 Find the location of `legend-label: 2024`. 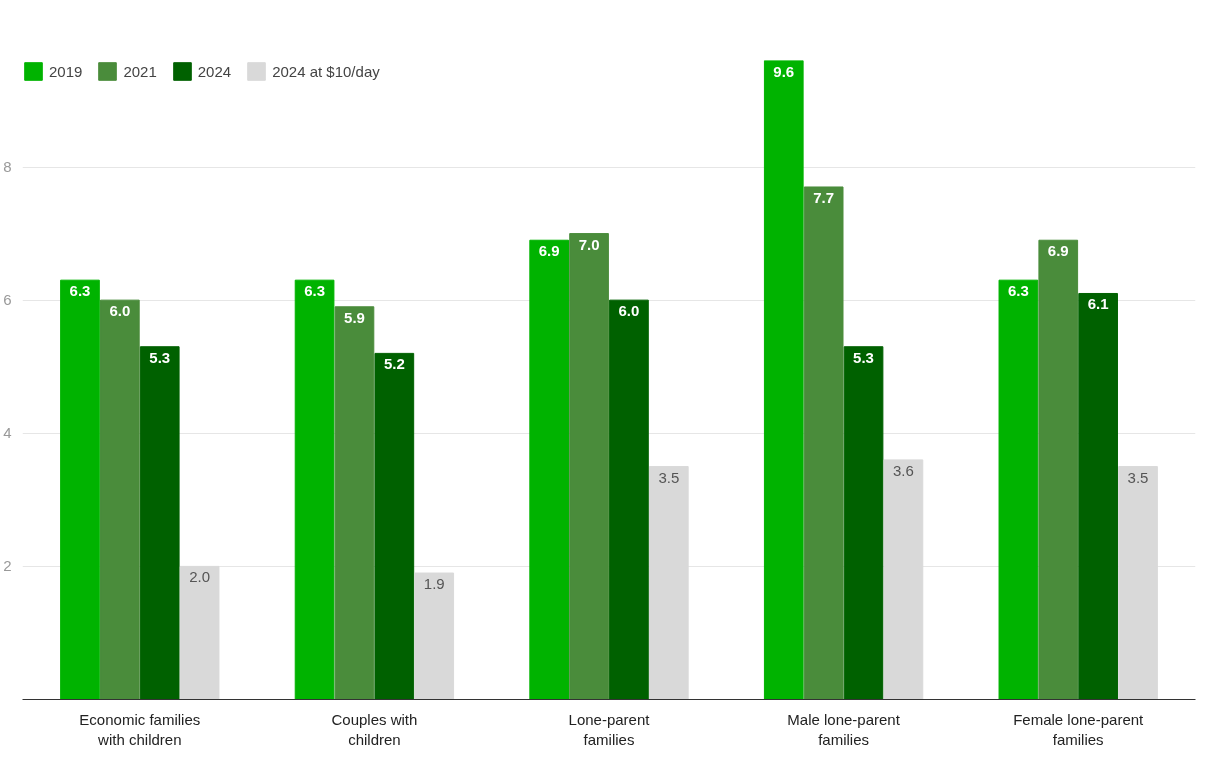

legend-label: 2024 is located at coordinates (214, 71).